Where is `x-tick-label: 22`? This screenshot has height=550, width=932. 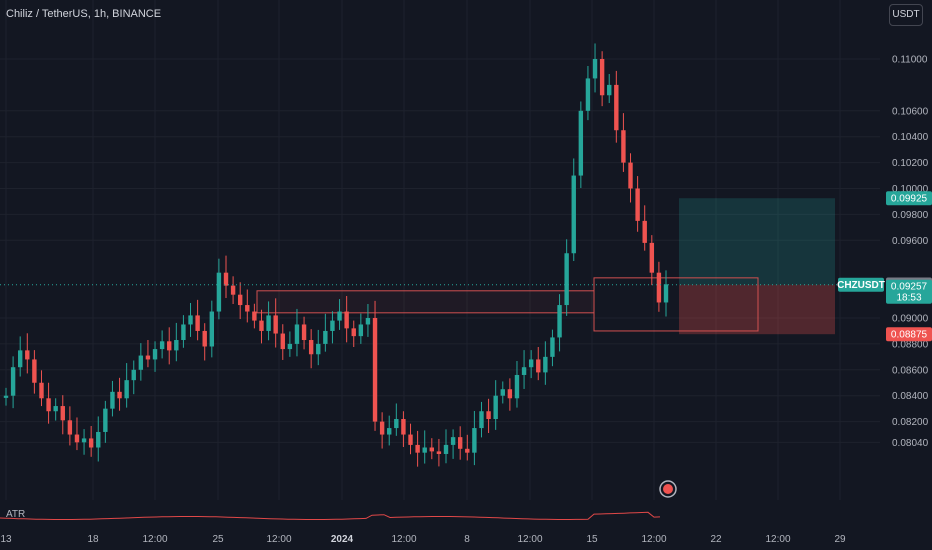
x-tick-label: 22 is located at coordinates (716, 539).